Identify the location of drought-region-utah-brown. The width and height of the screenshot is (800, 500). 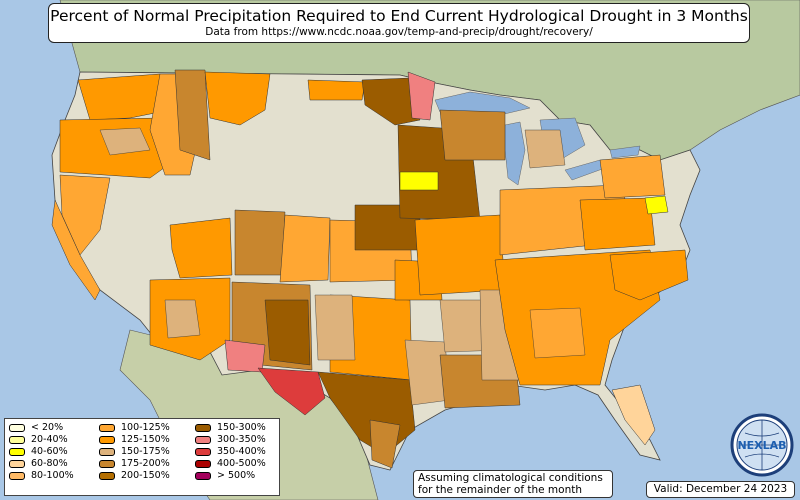
(260, 242).